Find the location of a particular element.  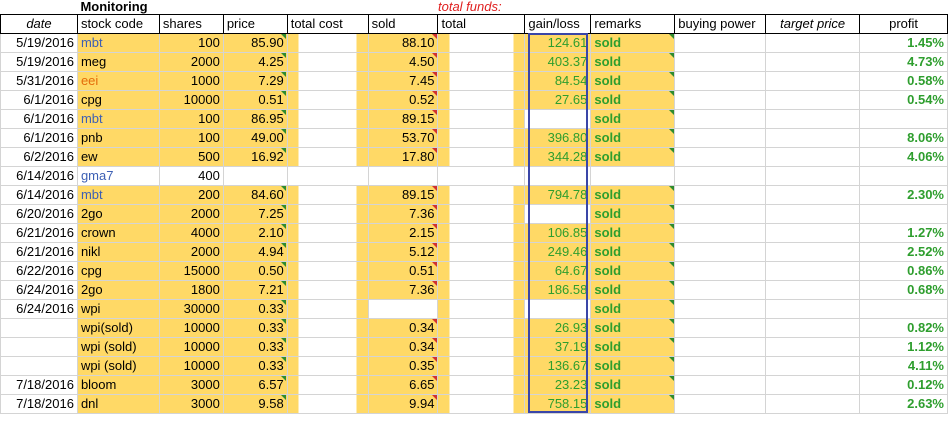

stock-code-cell: pnb is located at coordinates (118, 137).